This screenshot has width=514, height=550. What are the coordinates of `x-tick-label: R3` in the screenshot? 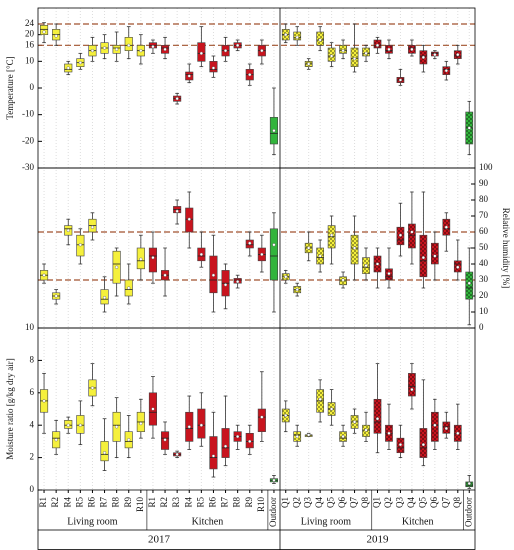 It's located at (176, 502).